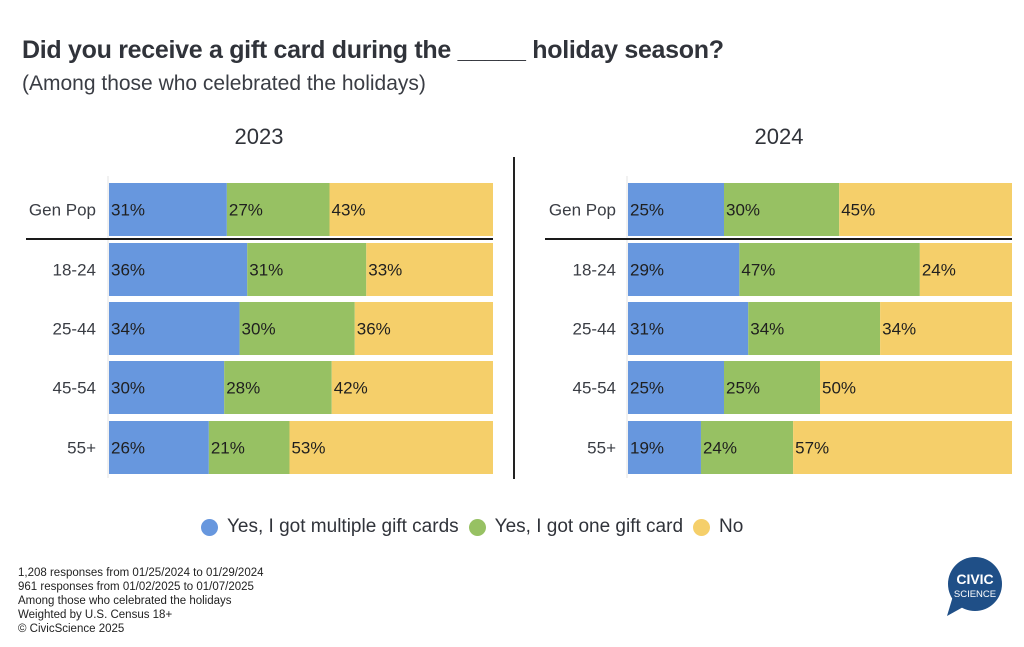  I want to click on data-label-no: 34%, so click(899, 329).